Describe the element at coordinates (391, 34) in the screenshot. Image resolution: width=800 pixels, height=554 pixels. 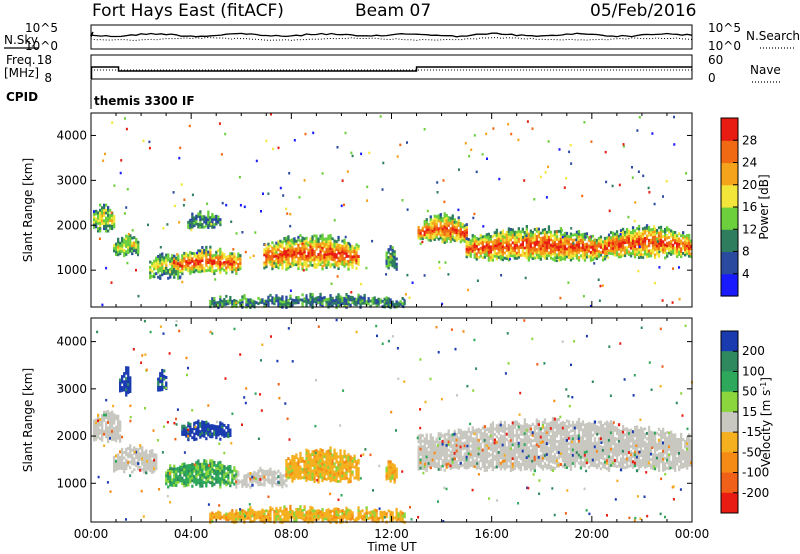
I see `noise-sky-series` at that location.